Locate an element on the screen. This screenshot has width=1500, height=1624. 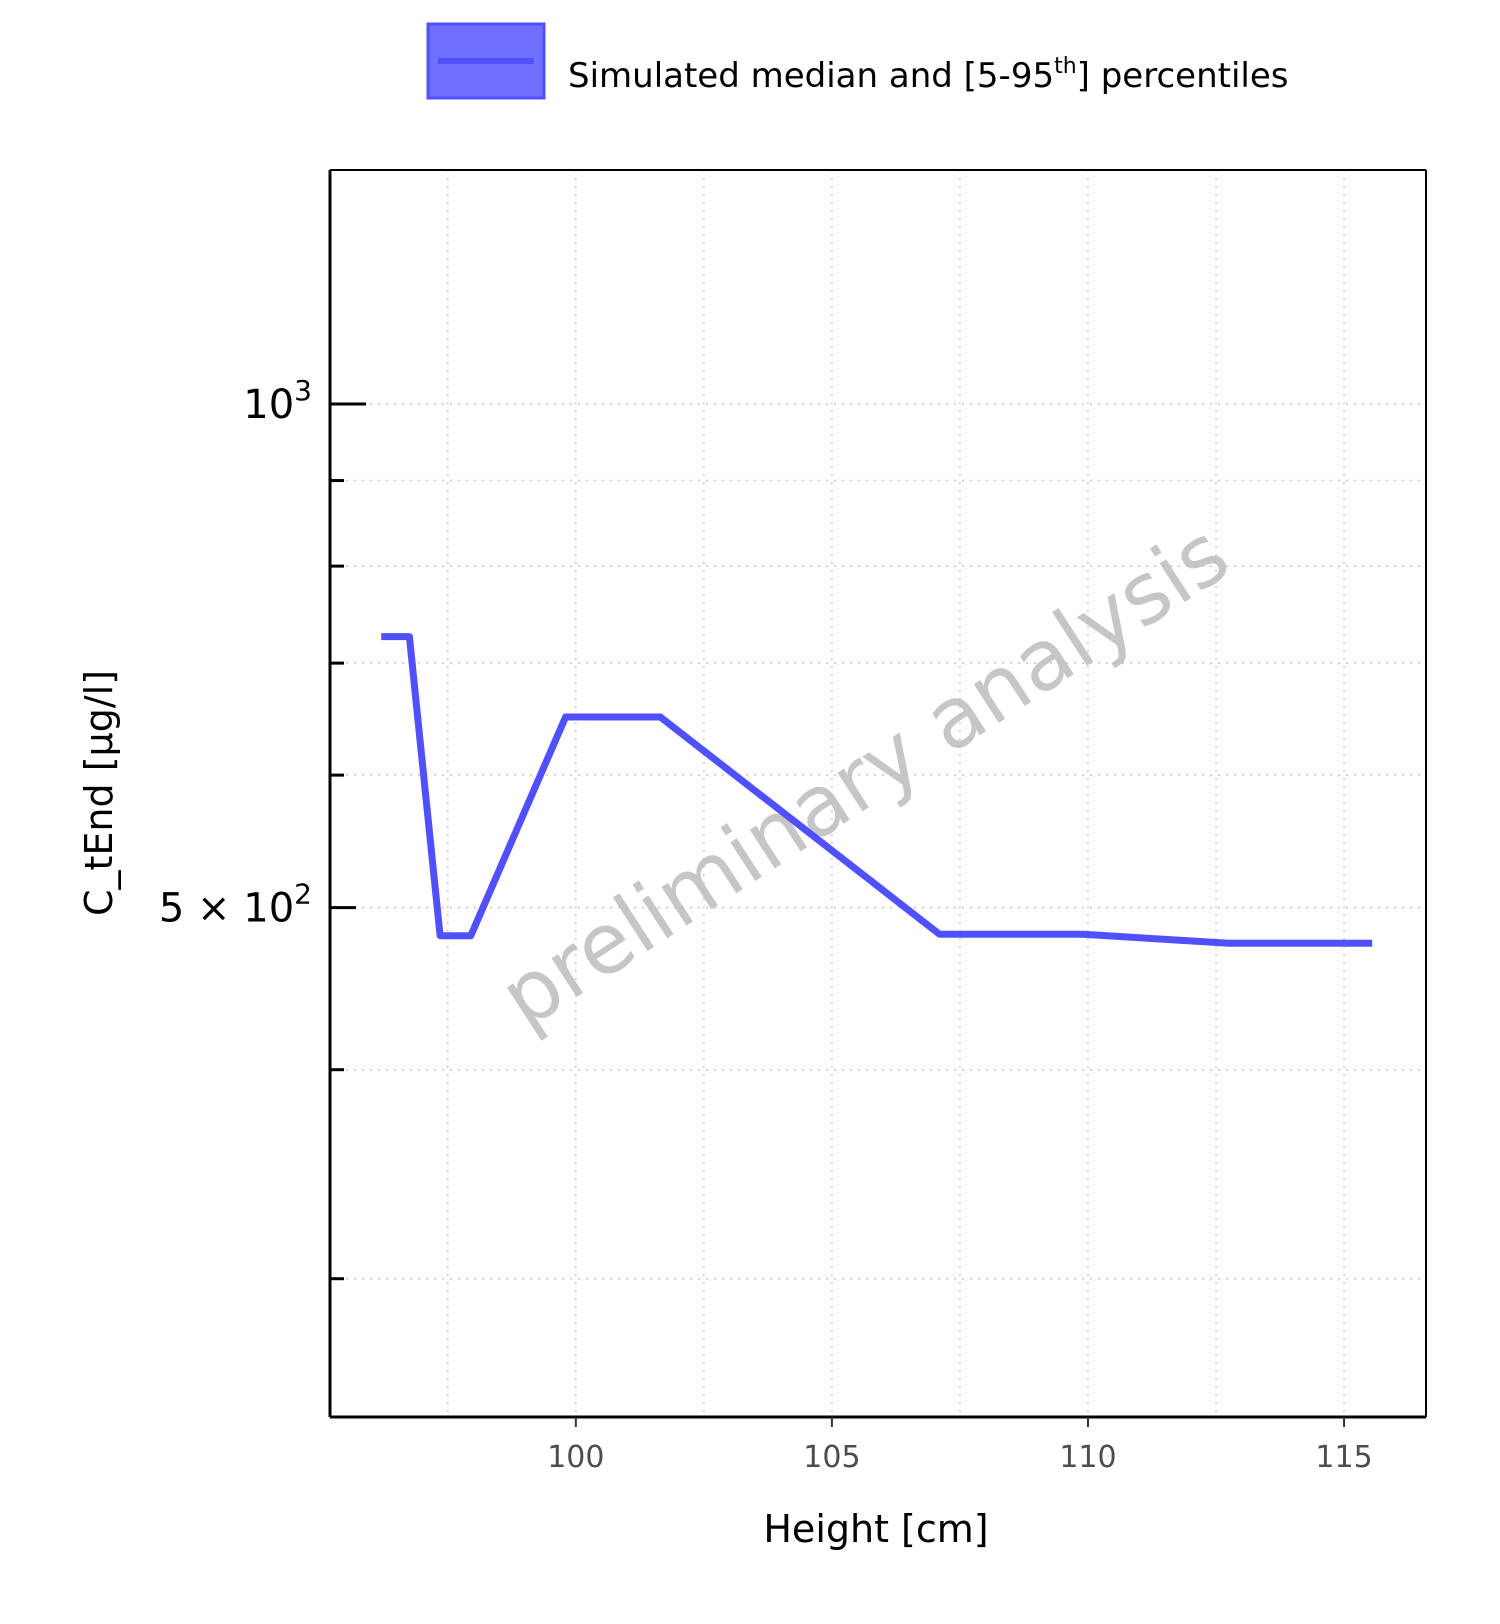
legend-label-after: ] percentiles is located at coordinates (1183, 76).